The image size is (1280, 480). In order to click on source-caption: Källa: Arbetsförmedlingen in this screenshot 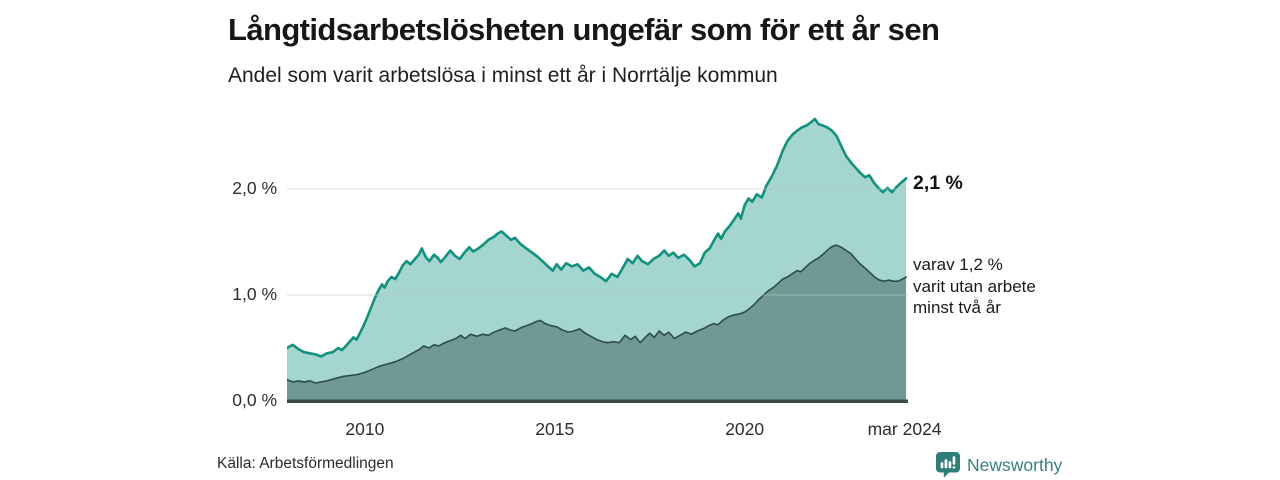, I will do `click(305, 463)`.